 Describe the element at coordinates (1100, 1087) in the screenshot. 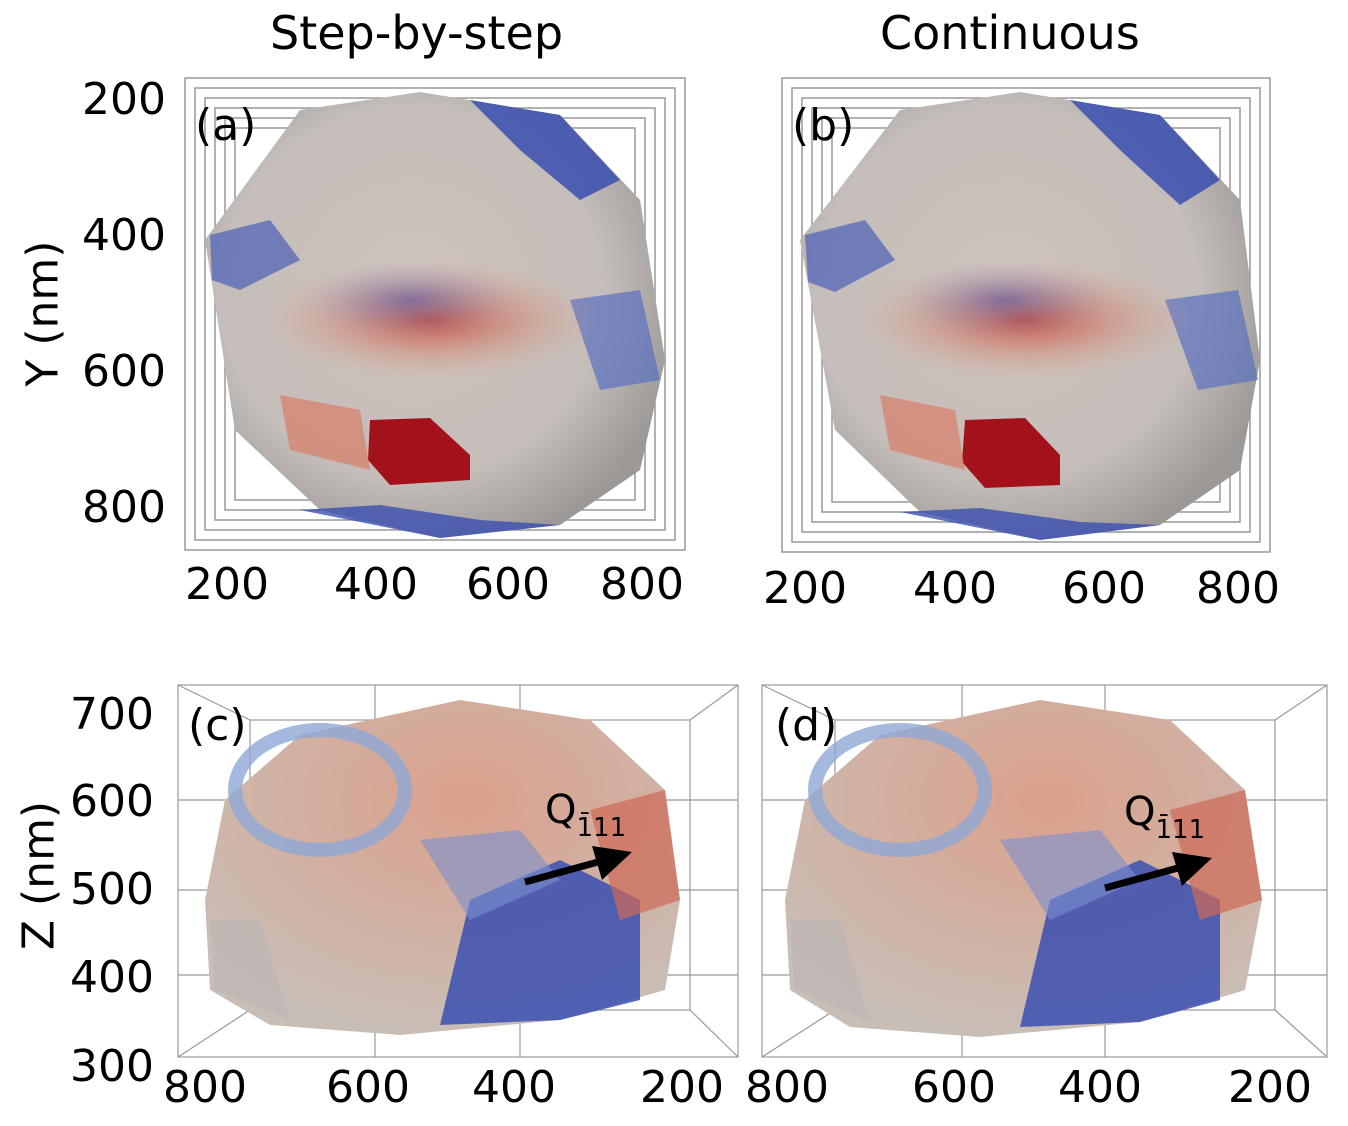

I see `x-tick-d: 400` at that location.